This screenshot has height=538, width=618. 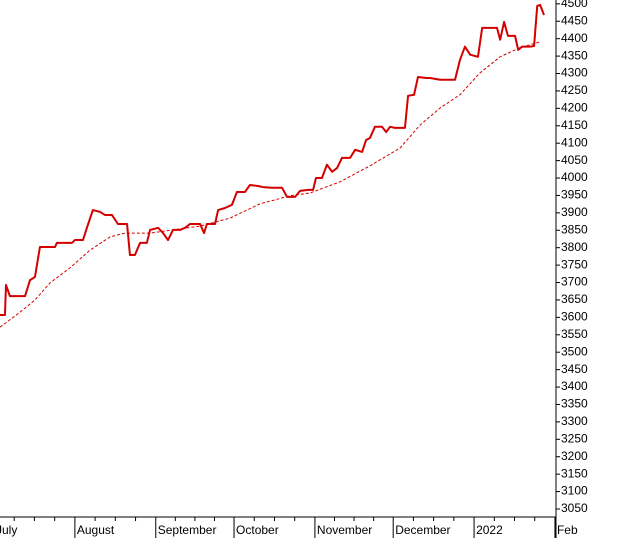 What do you see at coordinates (187, 530) in the screenshot?
I see `x-tick-label: September` at bounding box center [187, 530].